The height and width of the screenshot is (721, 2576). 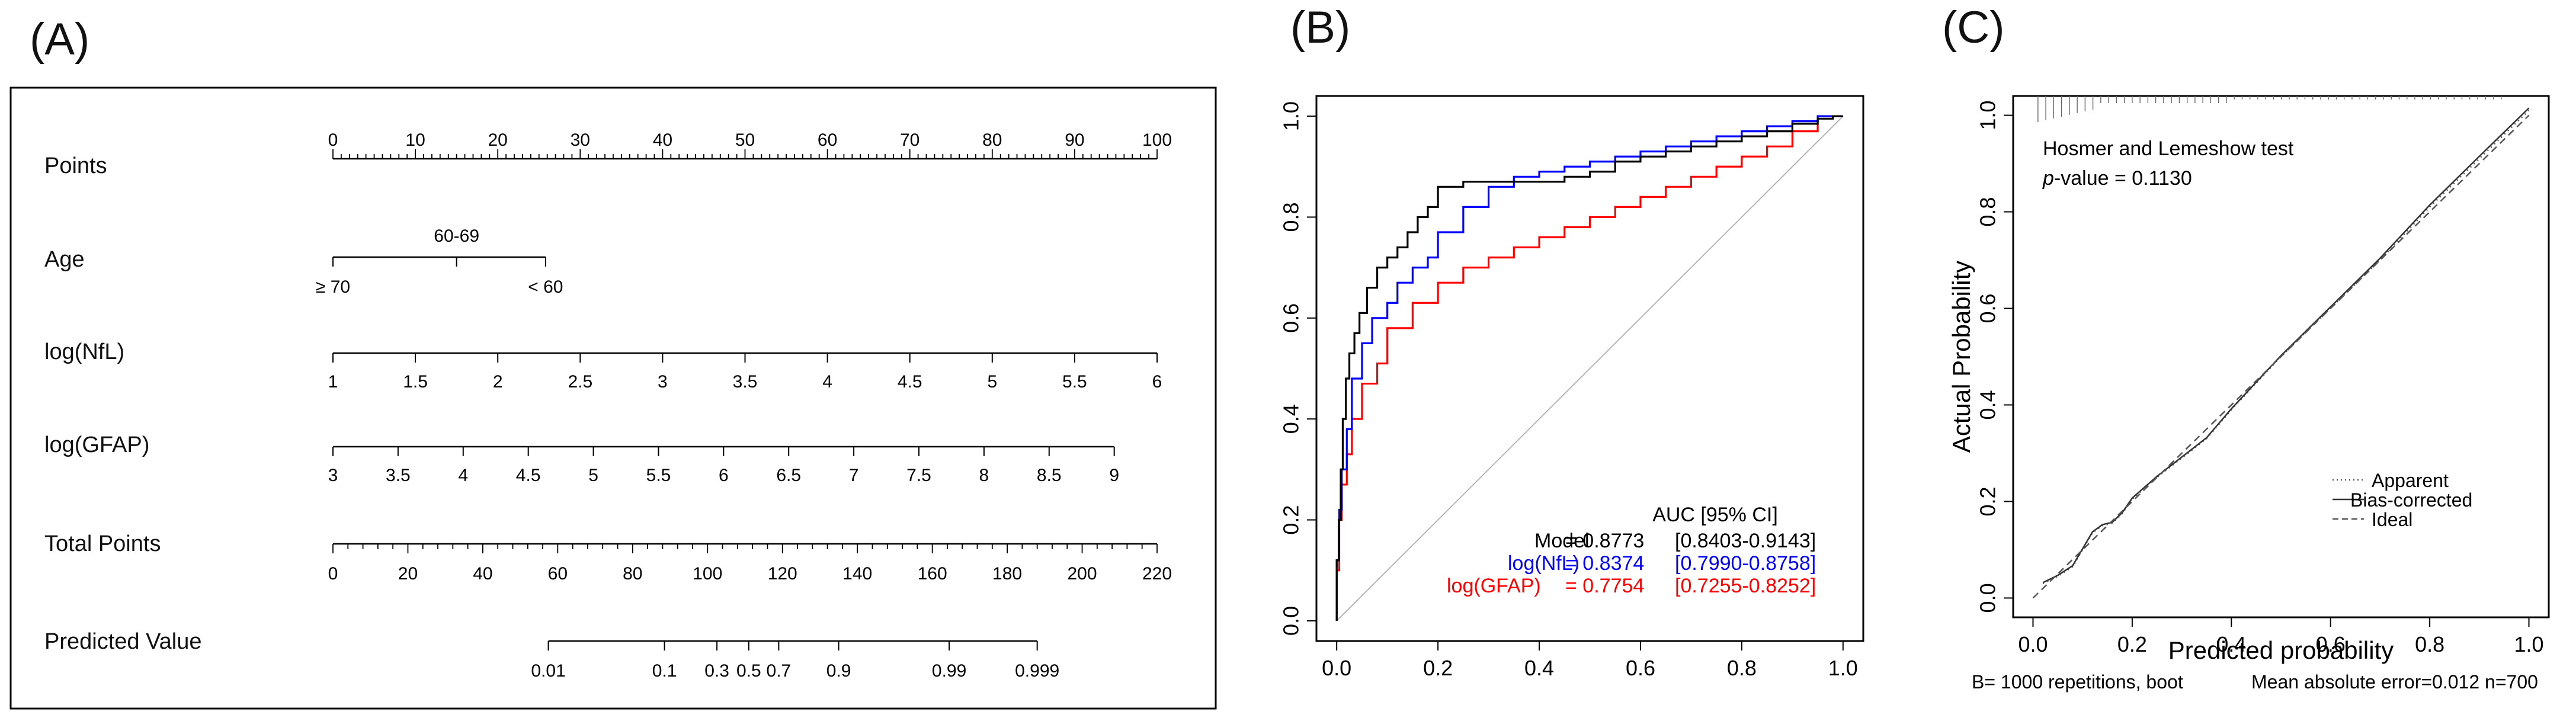 I want to click on nfl-tick-label: 3, so click(x=663, y=382).